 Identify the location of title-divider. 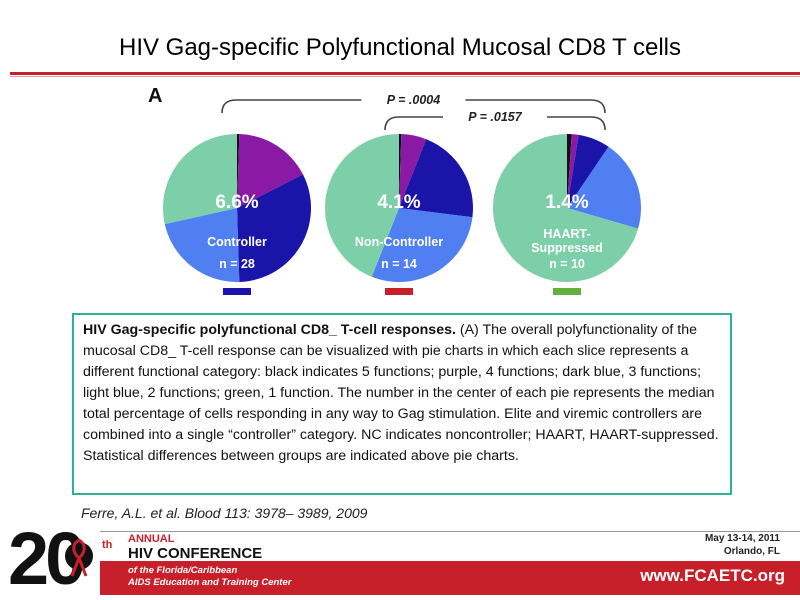
(405, 73).